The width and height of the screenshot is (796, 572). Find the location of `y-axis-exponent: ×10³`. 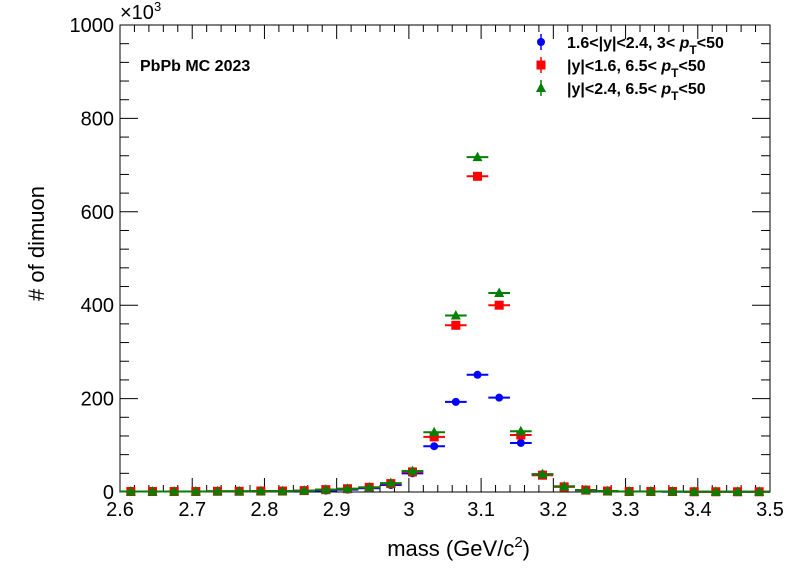

y-axis-exponent: ×10³ is located at coordinates (140, 12).